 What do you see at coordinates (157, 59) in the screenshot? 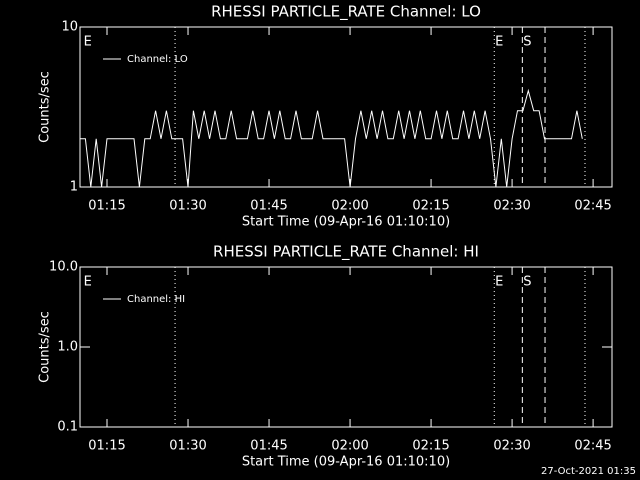
I see `legend-label: Channel: LO` at bounding box center [157, 59].